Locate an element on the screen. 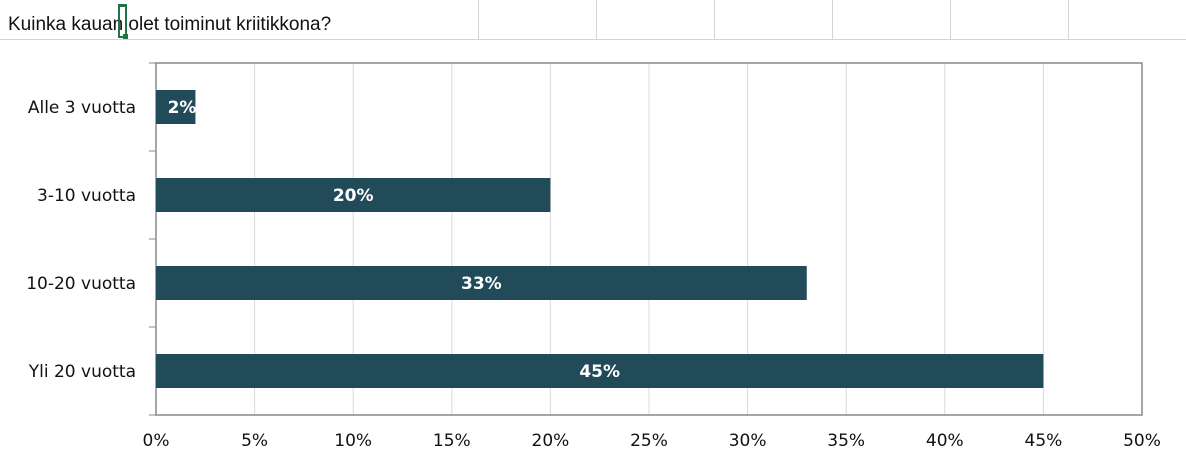  x-tick-label: 15% is located at coordinates (452, 441).